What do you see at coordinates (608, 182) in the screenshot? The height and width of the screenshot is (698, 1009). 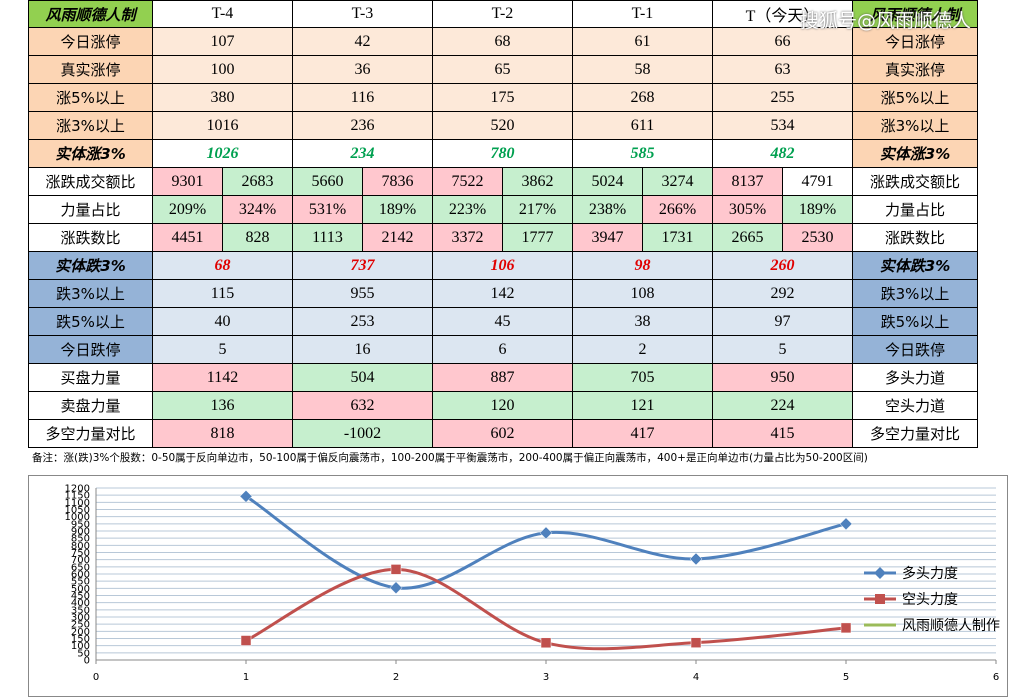 I see `split-cell: 5024` at bounding box center [608, 182].